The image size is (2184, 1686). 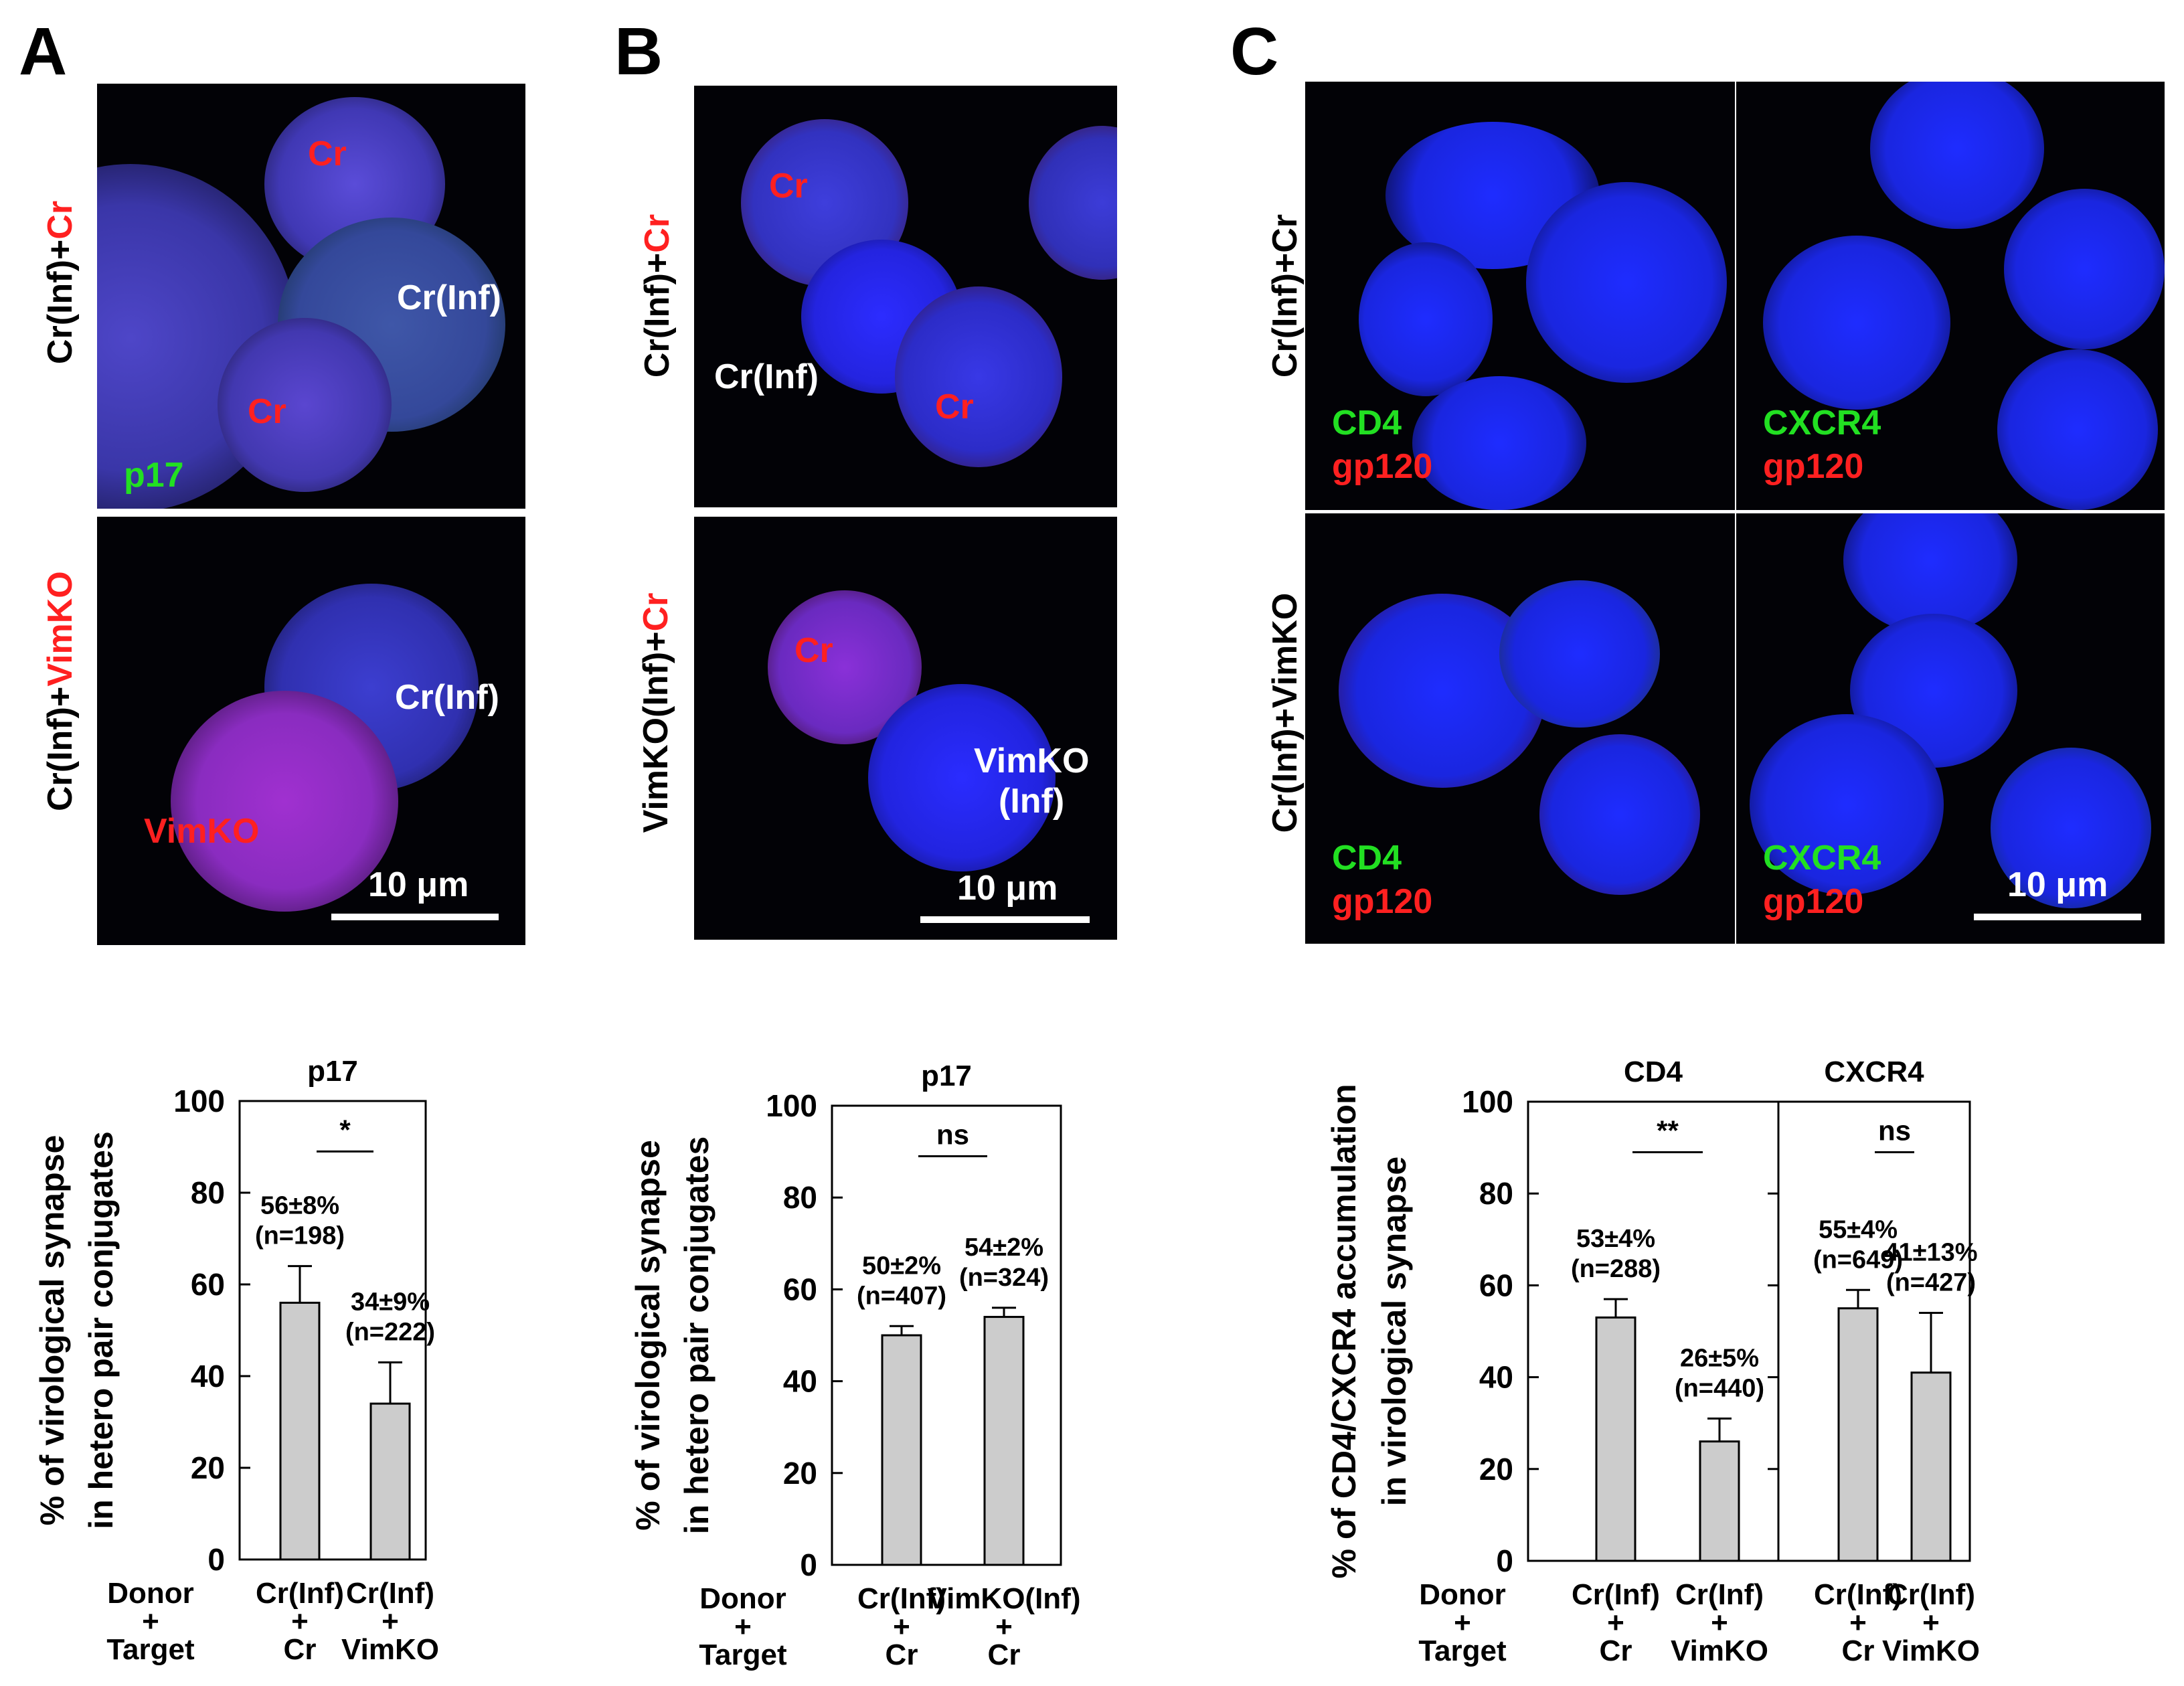 What do you see at coordinates (901, 1266) in the screenshot?
I see `data-label: 50±2%` at bounding box center [901, 1266].